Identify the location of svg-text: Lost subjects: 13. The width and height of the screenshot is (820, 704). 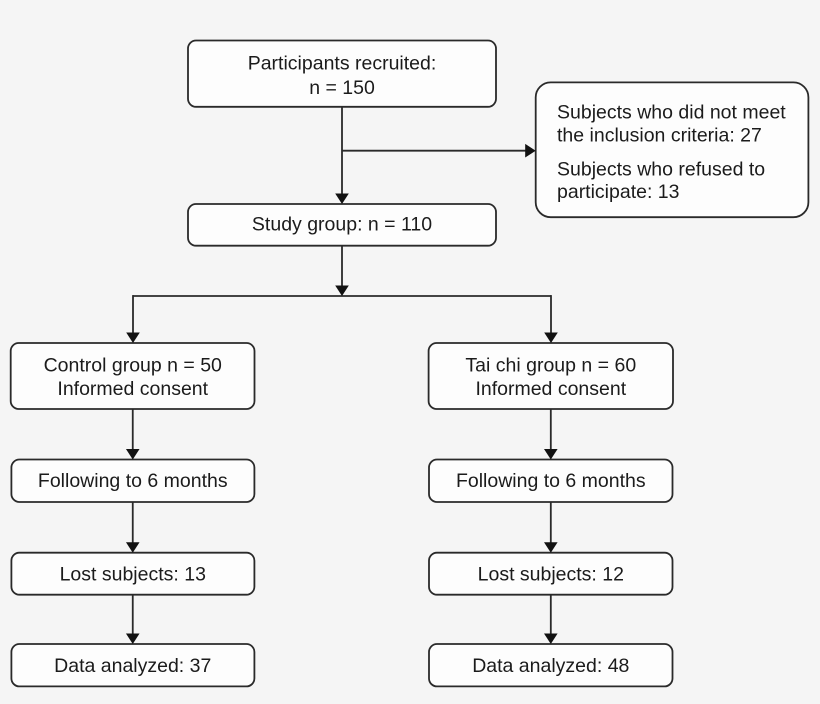
(133, 575).